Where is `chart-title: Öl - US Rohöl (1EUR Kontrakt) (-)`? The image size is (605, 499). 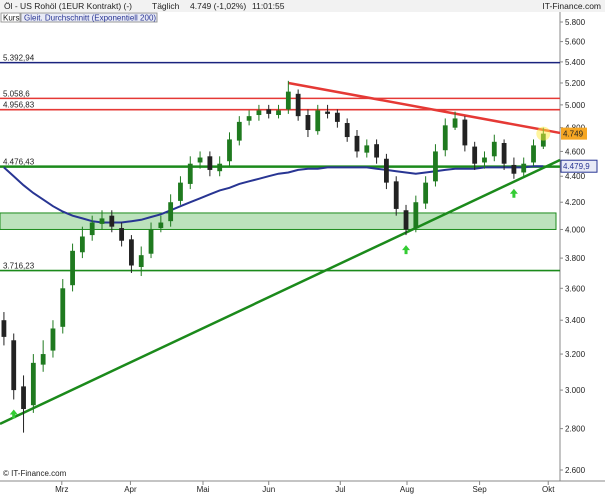
chart-title: Öl - US Rohöl (1EUR Kontrakt) (-) is located at coordinates (68, 6).